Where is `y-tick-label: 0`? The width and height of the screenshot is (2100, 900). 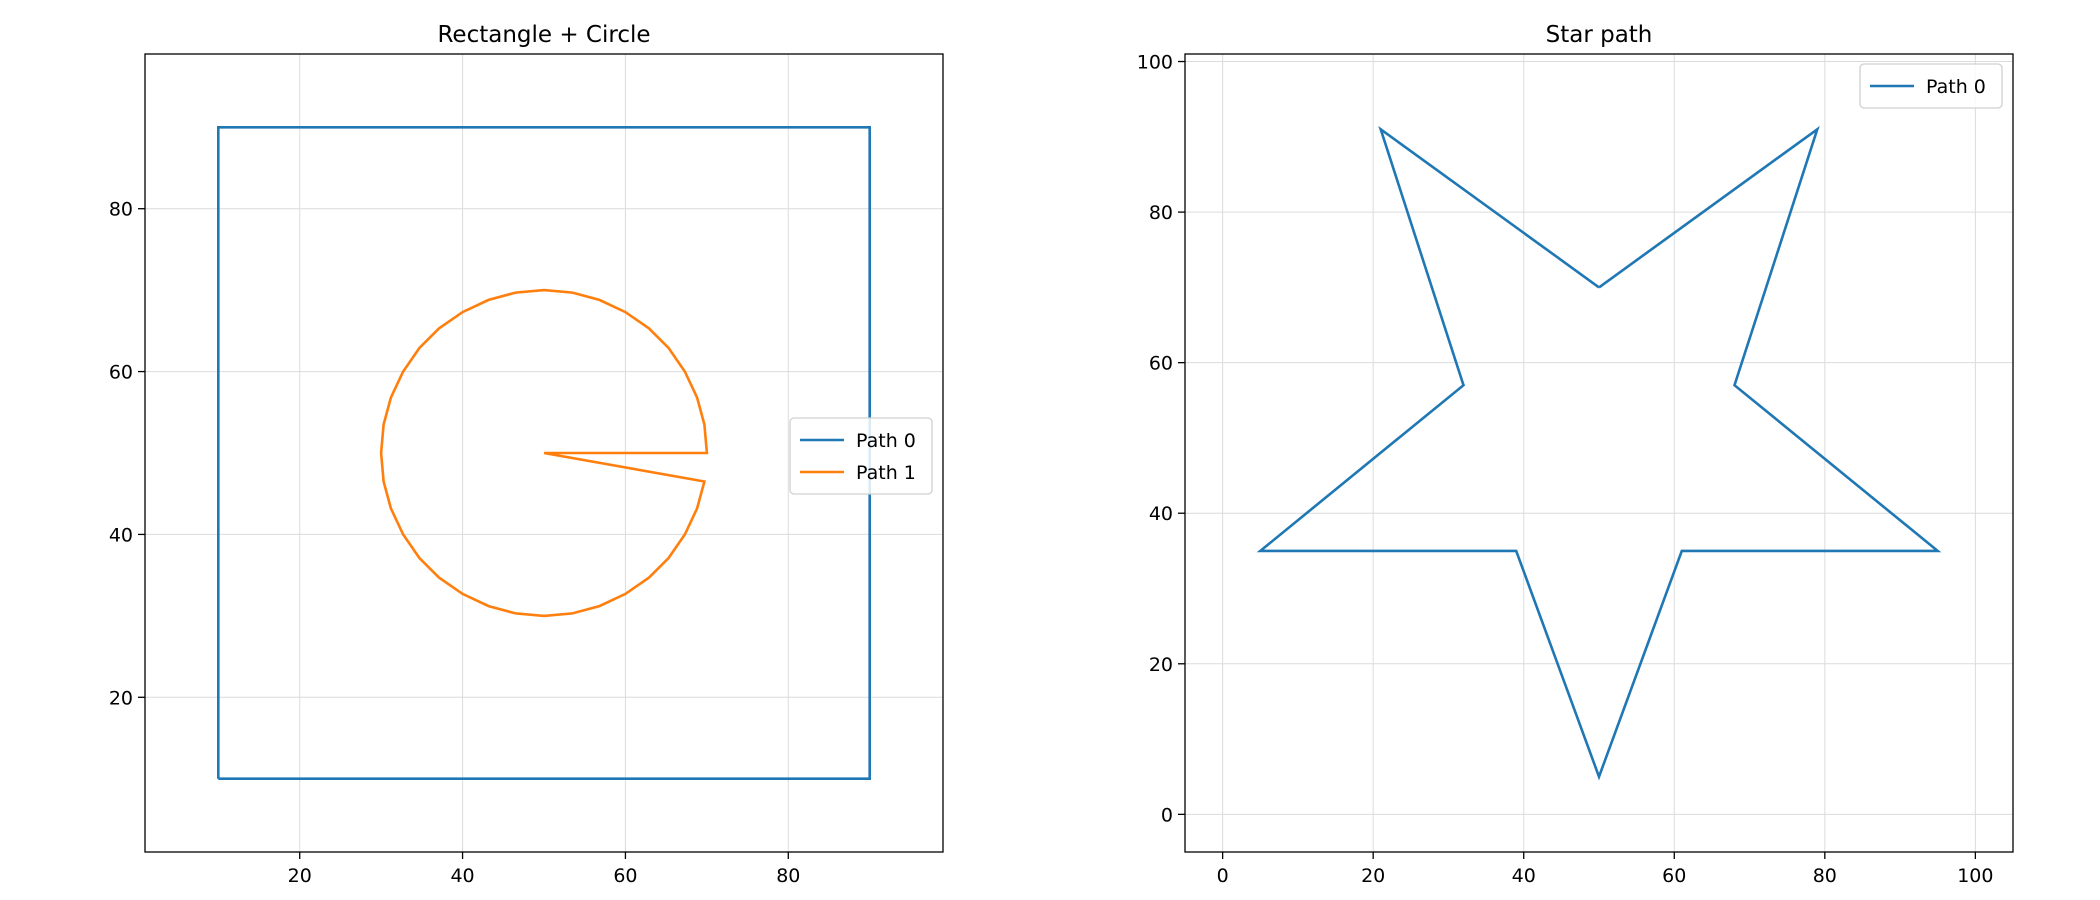
y-tick-label: 0 is located at coordinates (1167, 815).